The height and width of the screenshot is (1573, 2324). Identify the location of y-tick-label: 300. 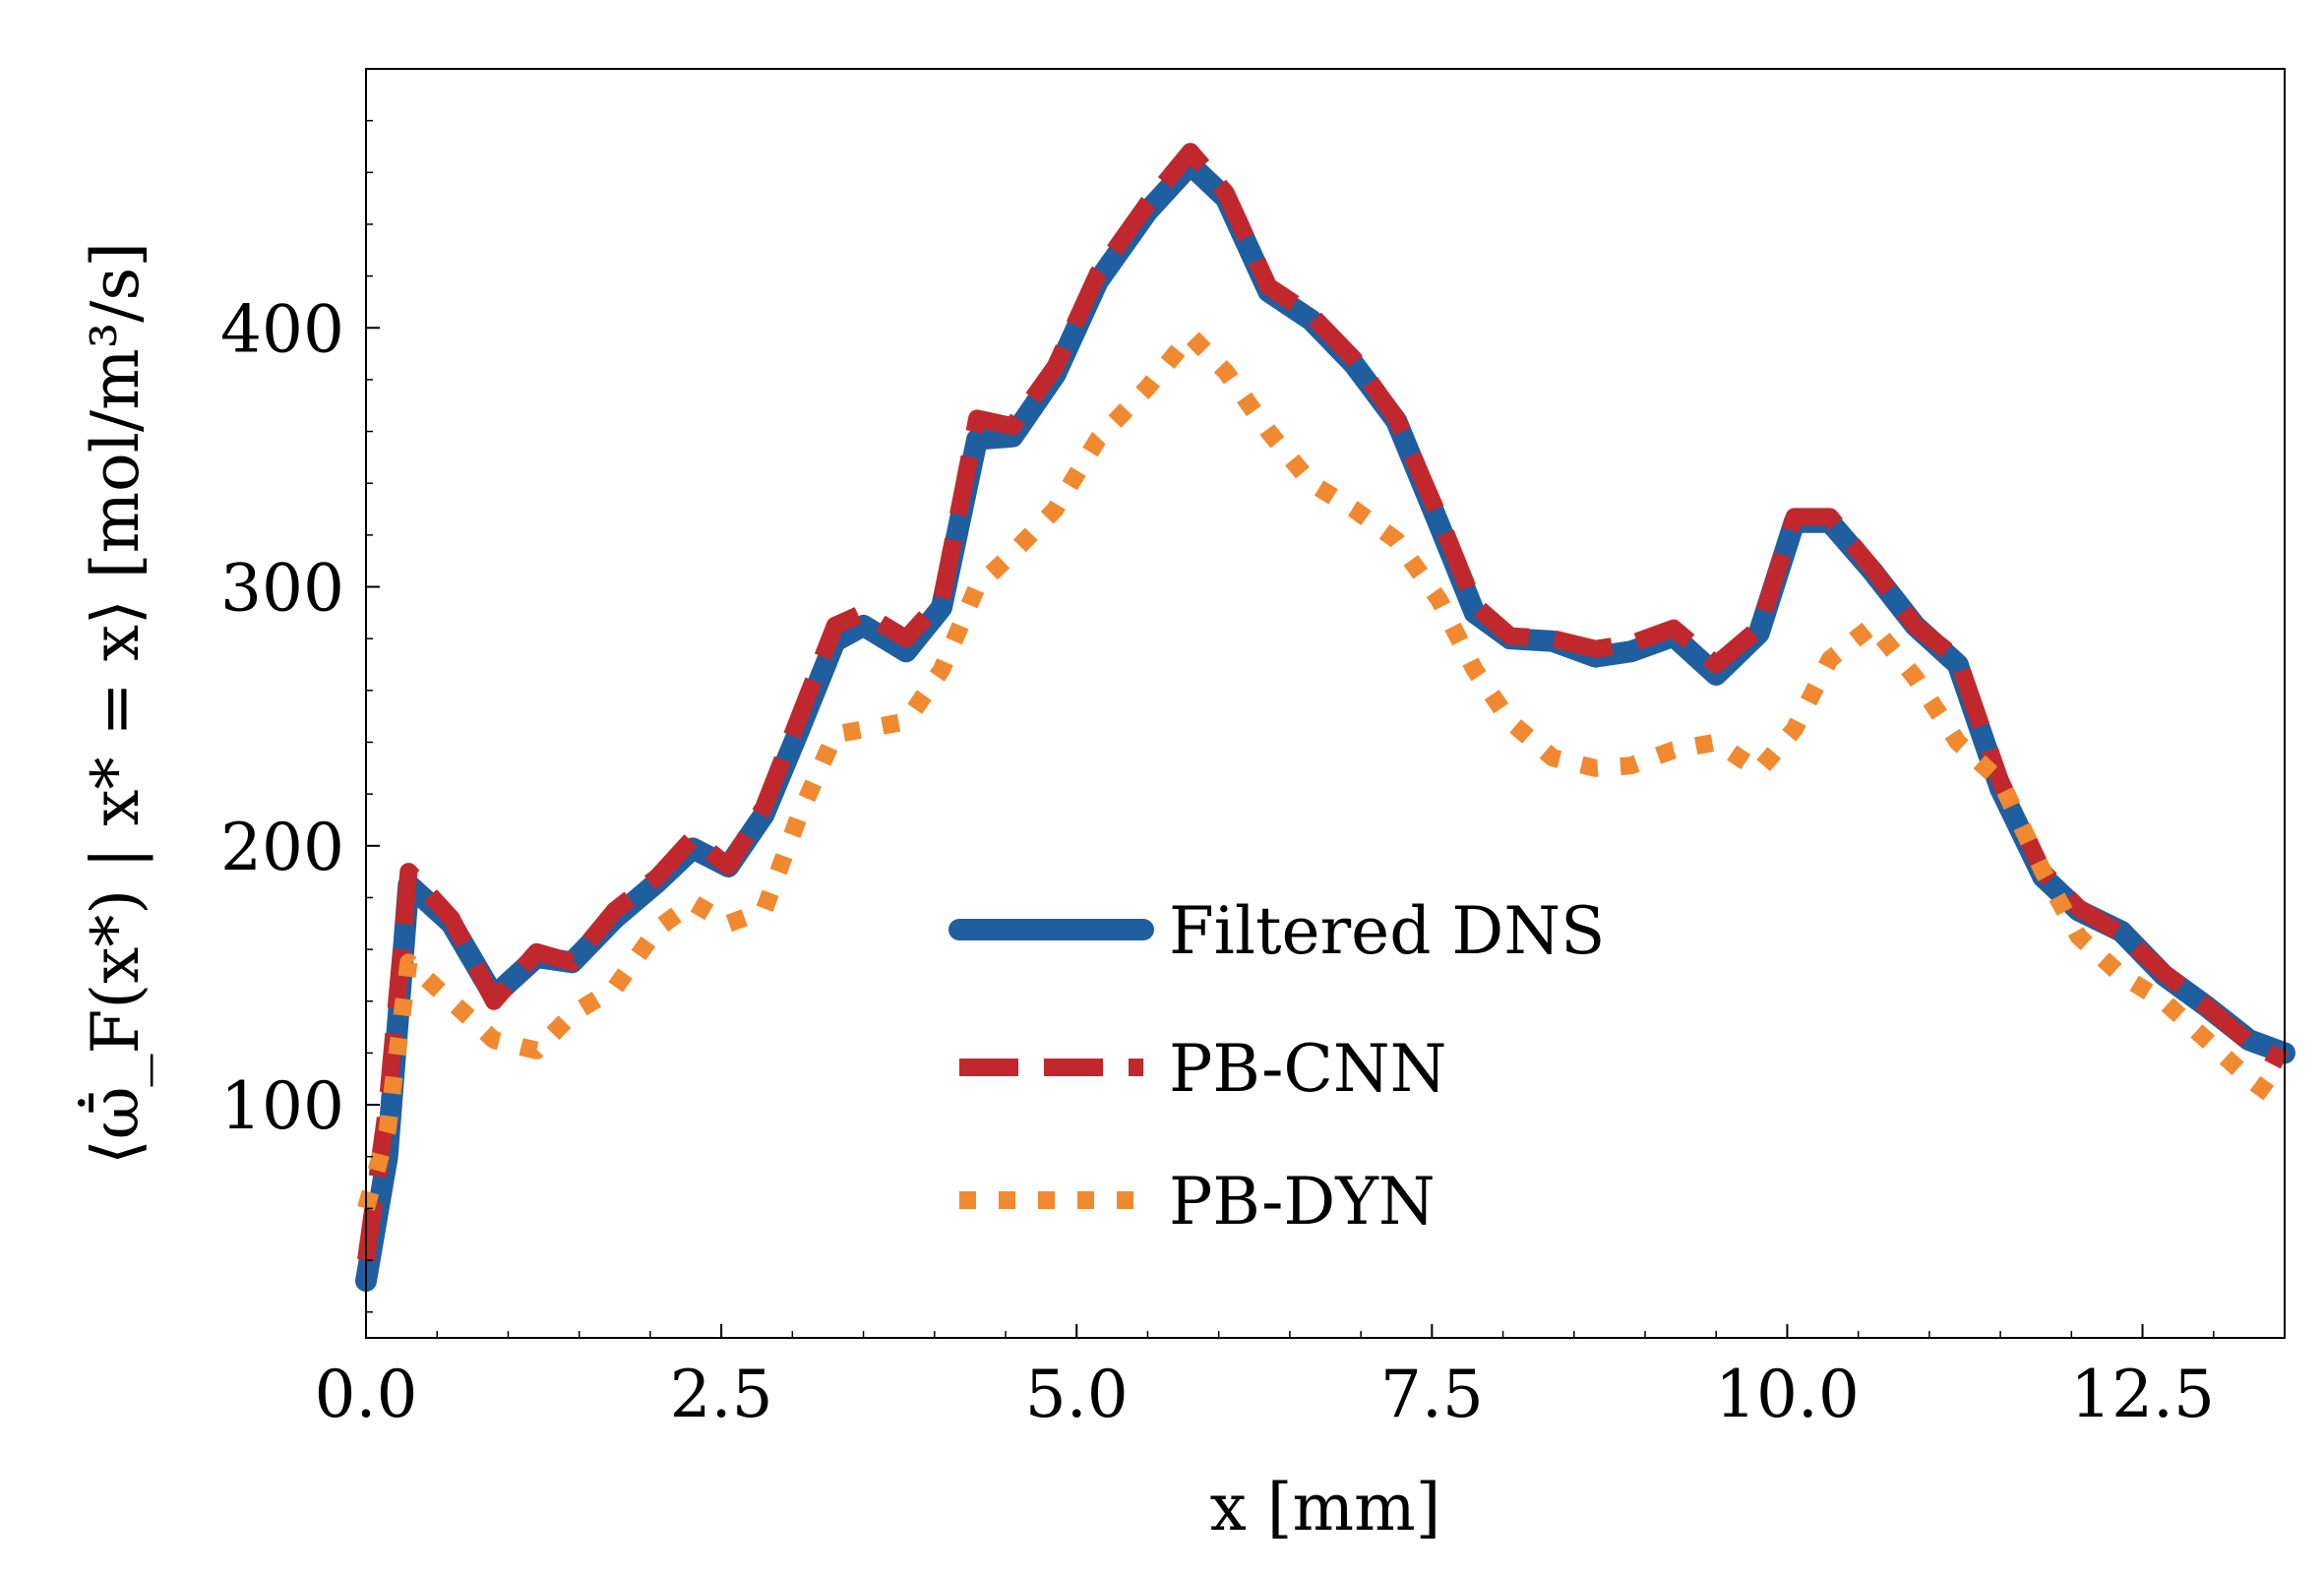
(282, 589).